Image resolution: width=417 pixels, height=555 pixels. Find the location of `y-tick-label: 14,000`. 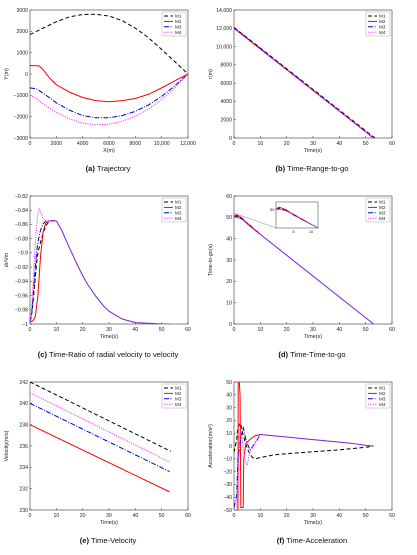

y-tick-label: 14,000 is located at coordinates (224, 11).